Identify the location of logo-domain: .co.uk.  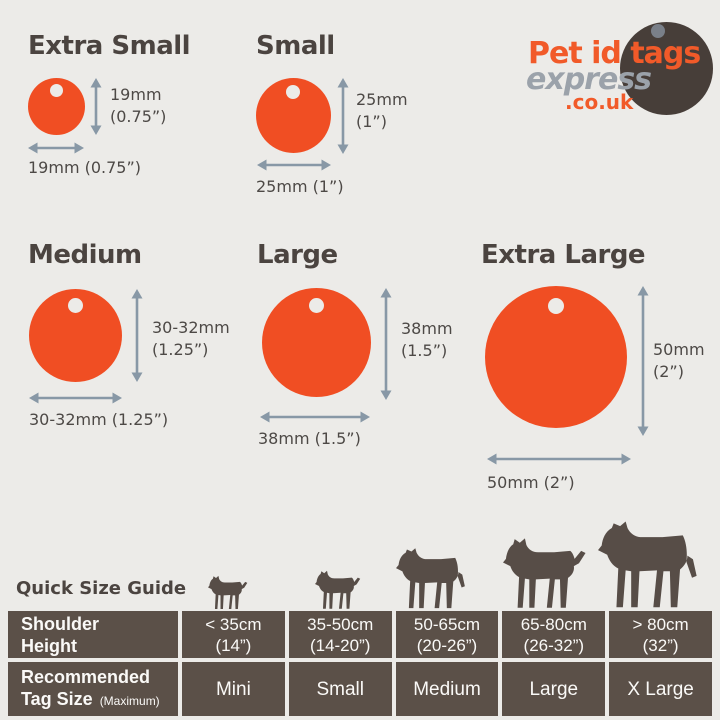
(599, 102).